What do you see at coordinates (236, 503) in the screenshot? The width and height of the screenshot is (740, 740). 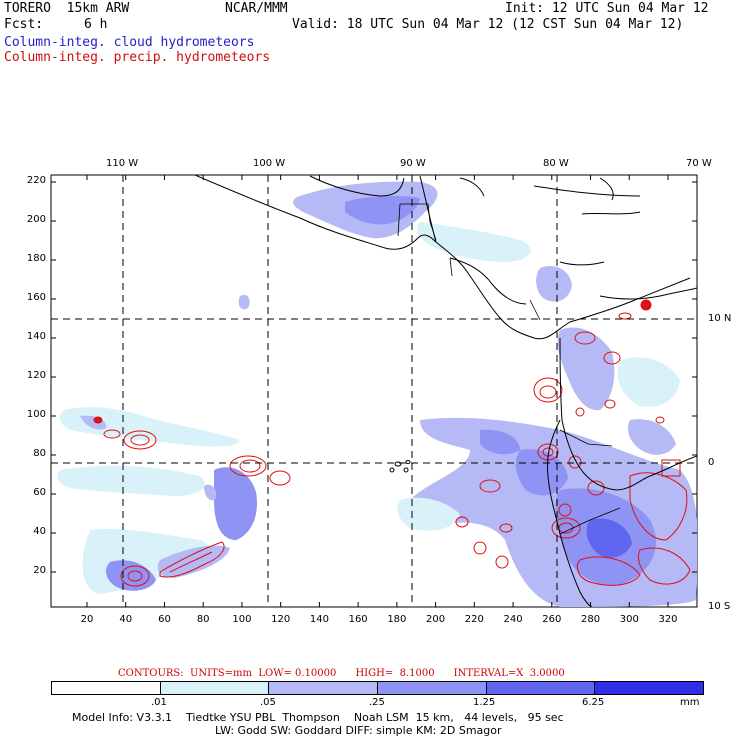 I see `cloud-region-mid-b` at bounding box center [236, 503].